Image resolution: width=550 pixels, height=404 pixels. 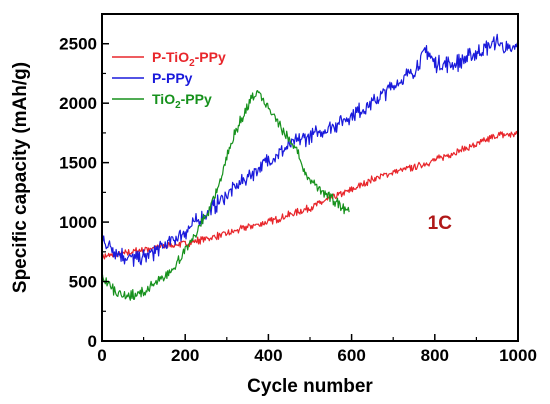 I want to click on x-tick-label: 1000, so click(x=518, y=355).